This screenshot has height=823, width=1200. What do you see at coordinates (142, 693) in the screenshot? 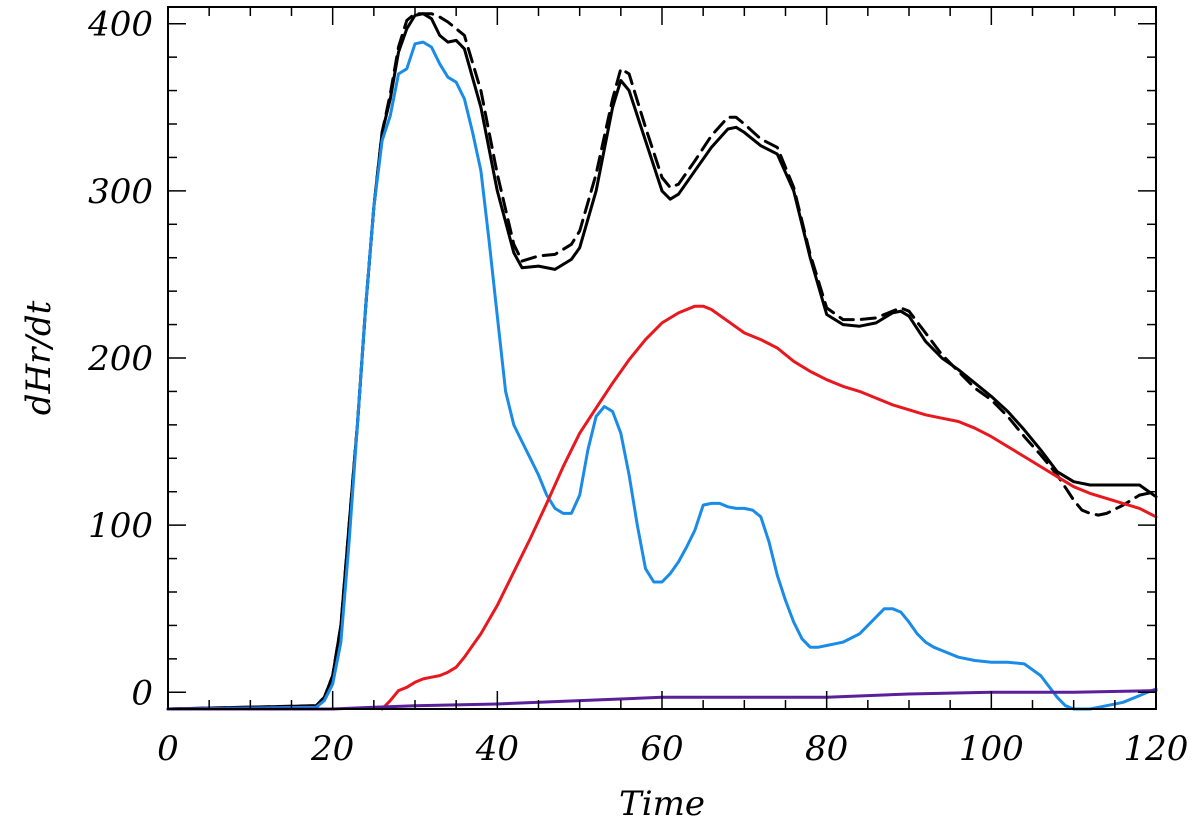
I see `y-tick-label: 0` at bounding box center [142, 693].